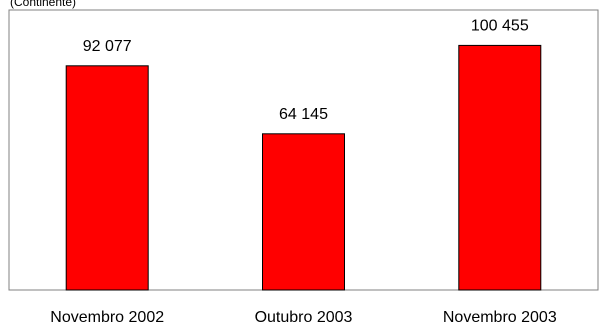 The width and height of the screenshot is (608, 331). Describe the element at coordinates (500, 317) in the screenshot. I see `category-label-2: Novembro 2003` at that location.